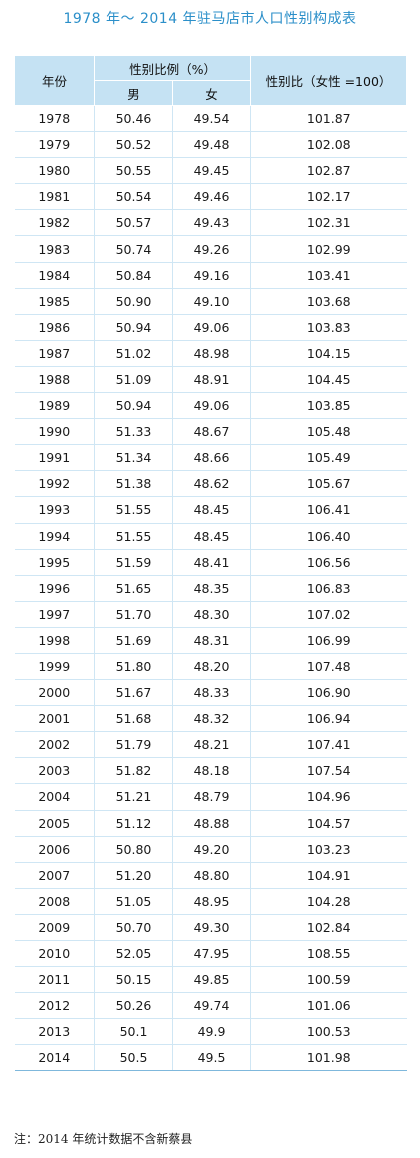 The height and width of the screenshot is (1158, 420). Describe the element at coordinates (211, 93) in the screenshot. I see `header-female: 女` at that location.